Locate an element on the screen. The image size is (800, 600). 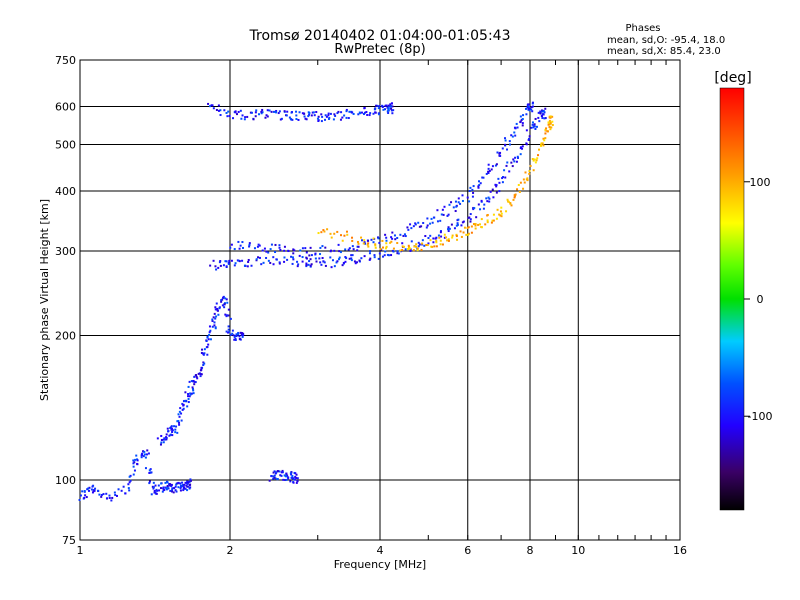
x-tick-label: 2 is located at coordinates (230, 550).